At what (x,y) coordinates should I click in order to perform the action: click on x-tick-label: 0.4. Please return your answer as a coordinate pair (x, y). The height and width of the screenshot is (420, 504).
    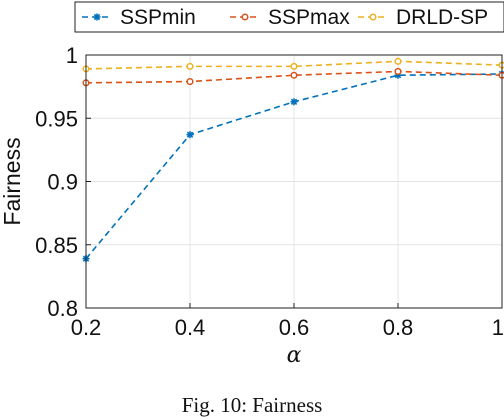
    Looking at the image, I should click on (190, 327).